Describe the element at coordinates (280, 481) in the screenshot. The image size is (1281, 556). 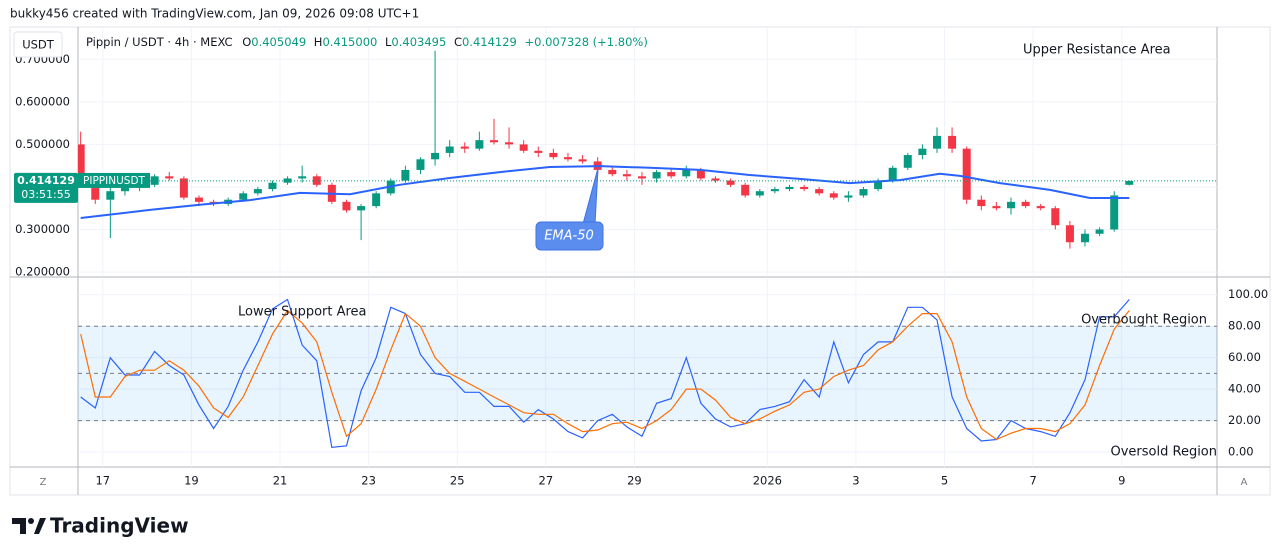
I see `x-tick-label: 21` at that location.